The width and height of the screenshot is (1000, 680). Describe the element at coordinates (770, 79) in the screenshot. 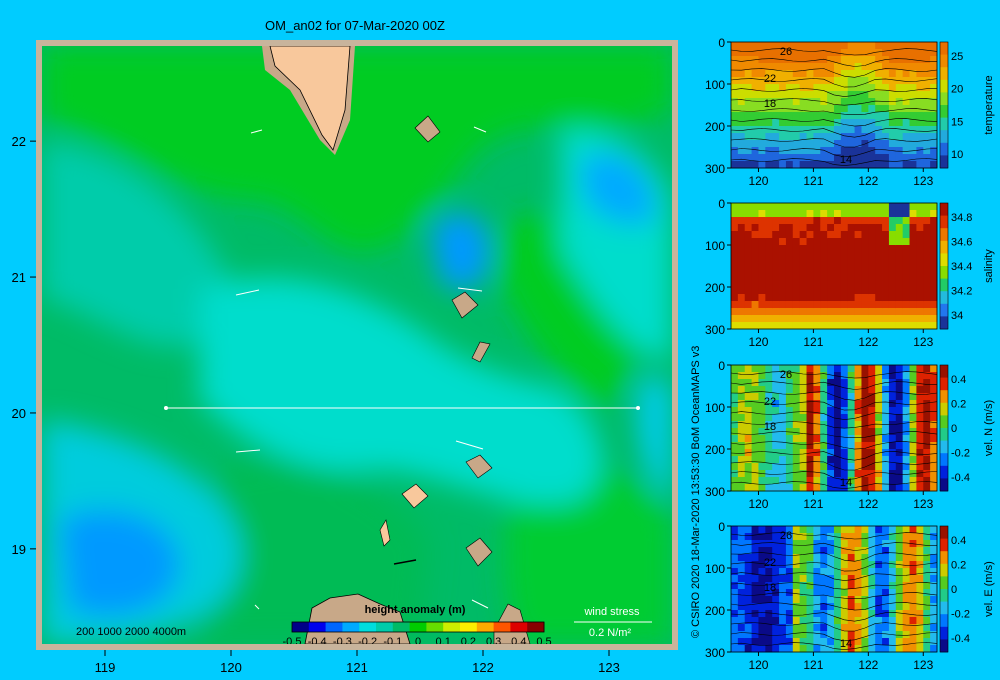

I see `contour-label: 22` at that location.